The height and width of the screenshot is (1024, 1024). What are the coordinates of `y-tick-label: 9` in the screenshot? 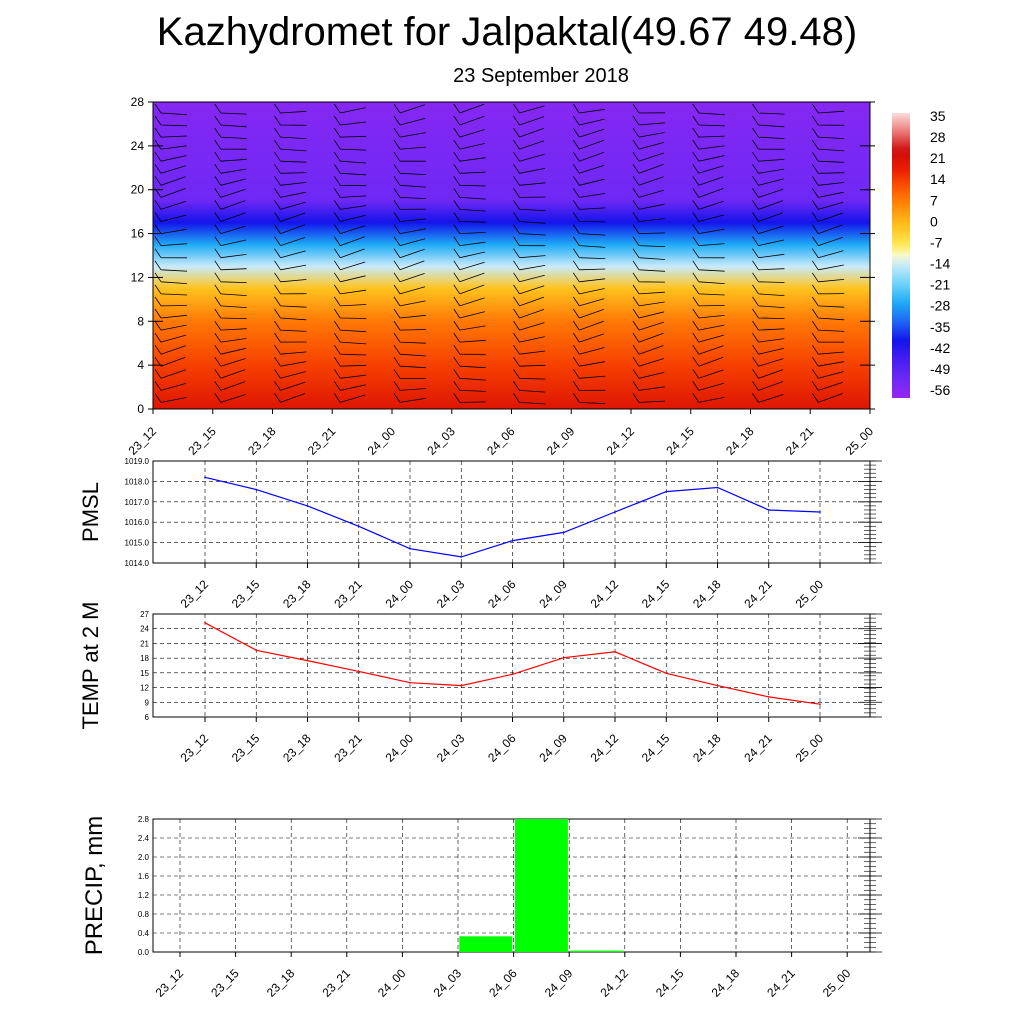 It's located at (147, 702).